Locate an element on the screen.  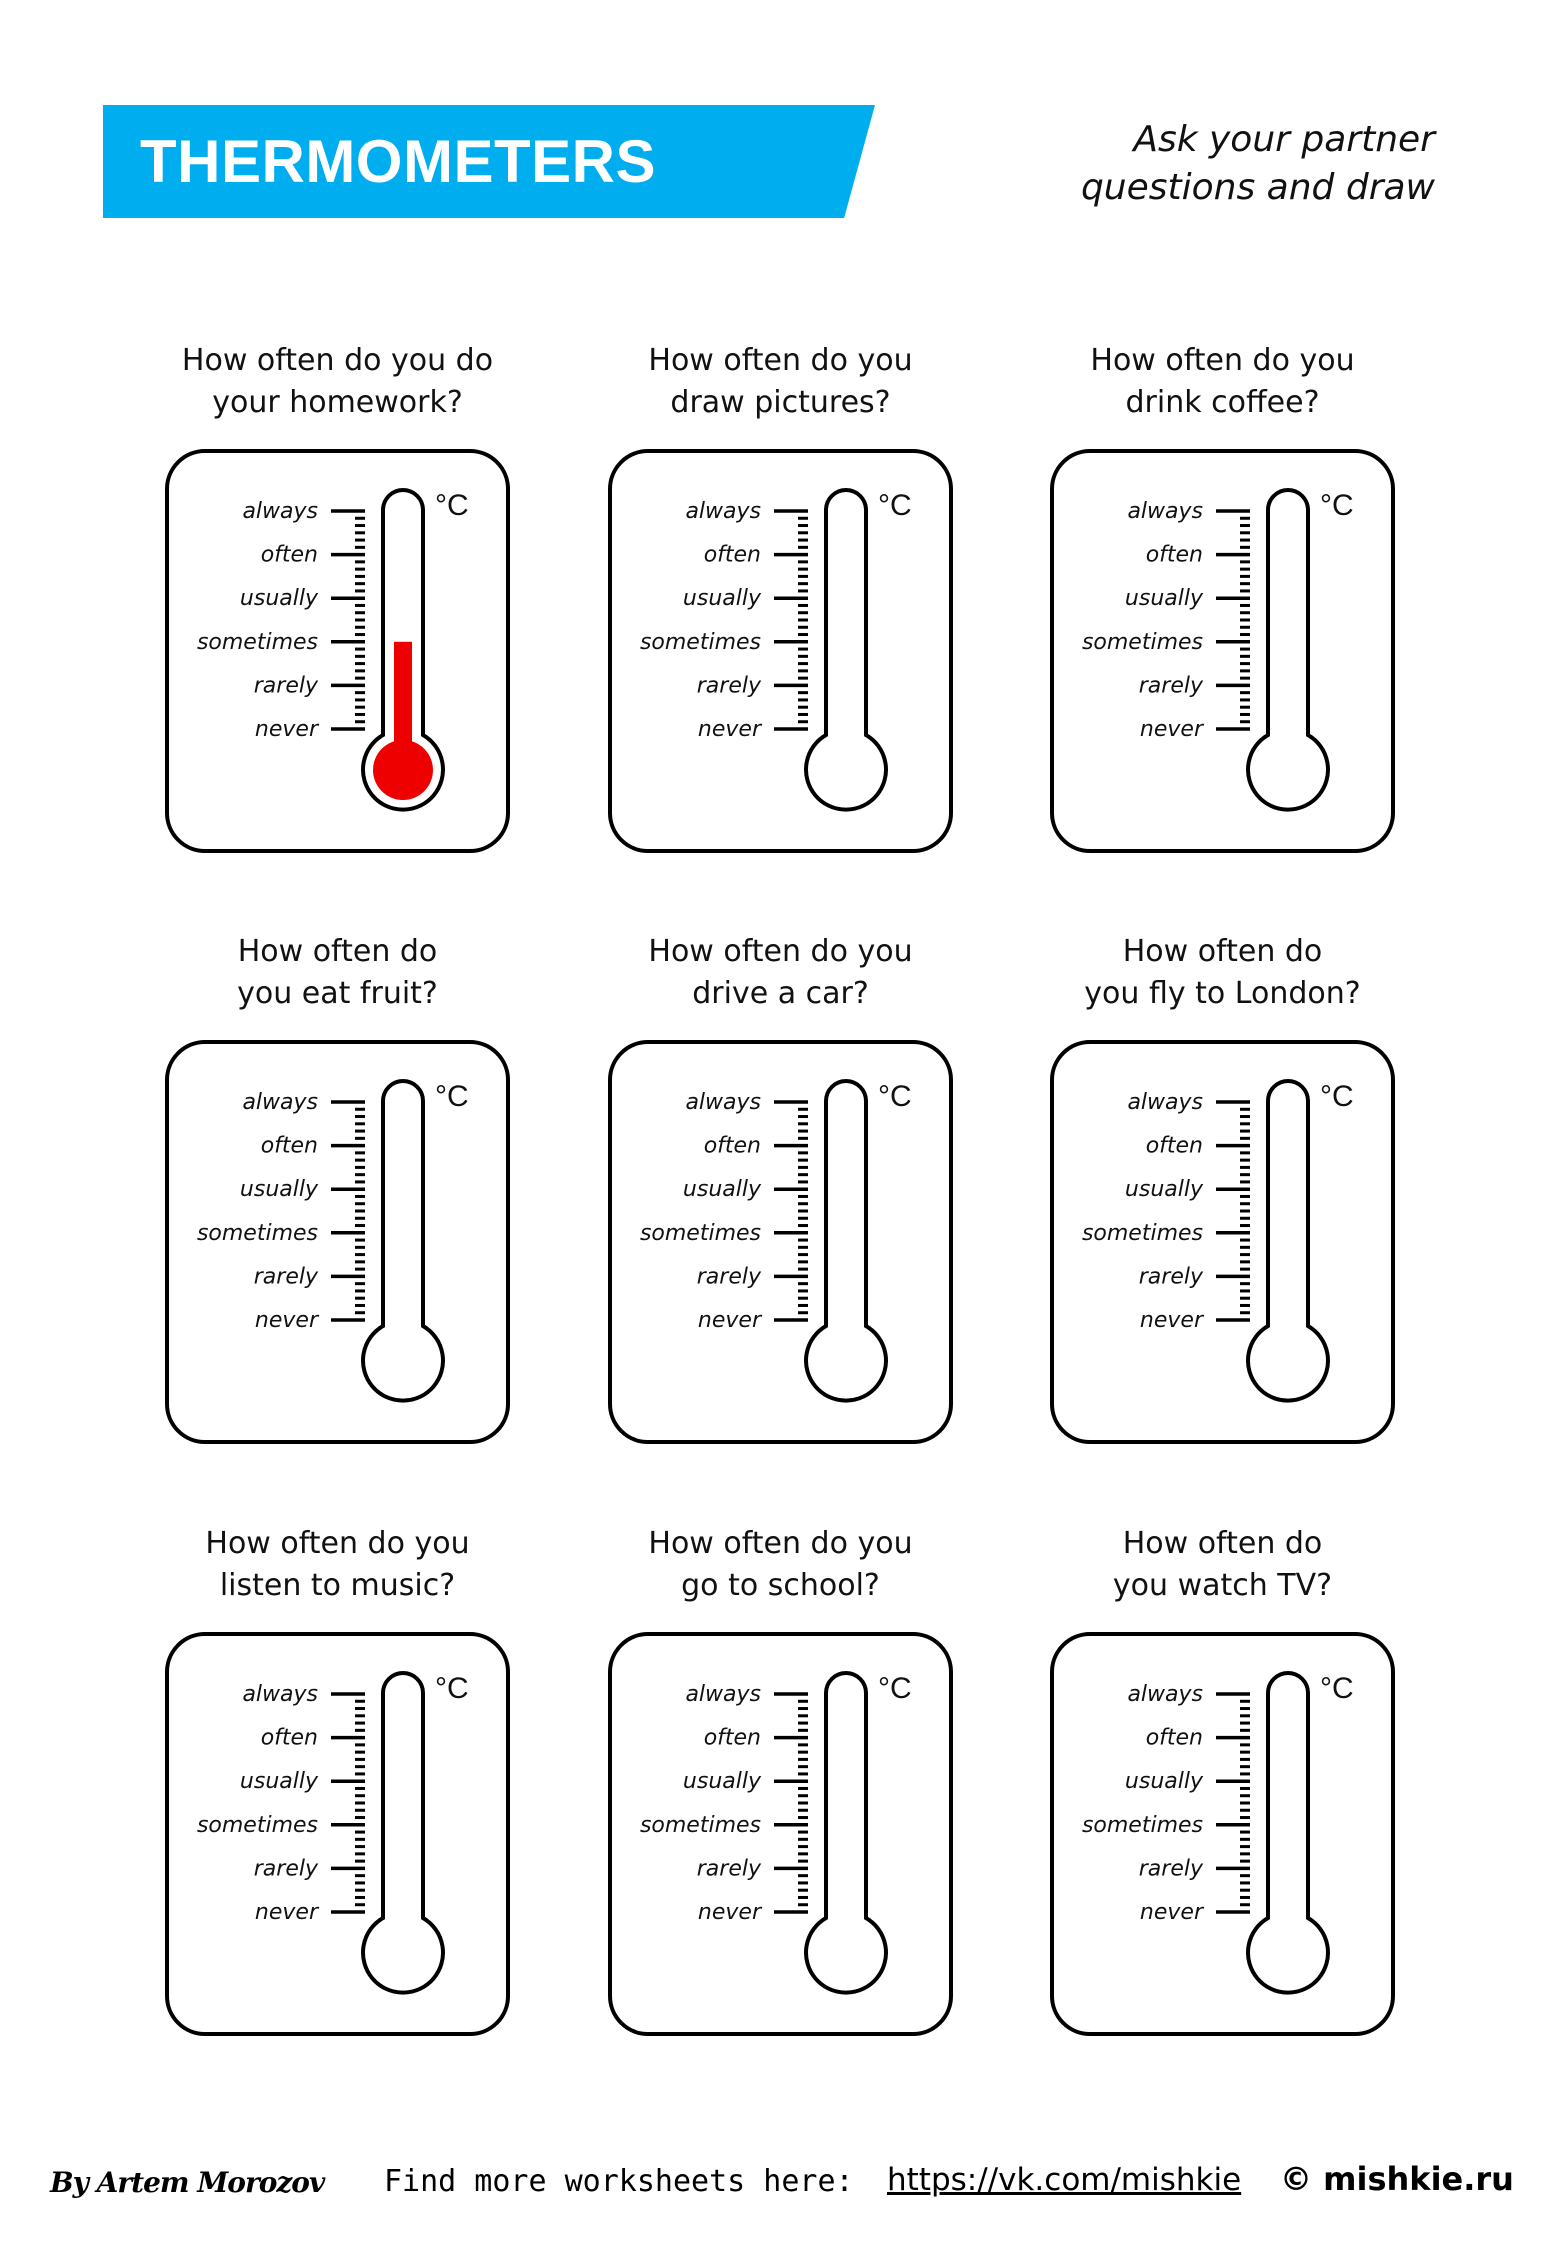
question-line-2: drink coffee? is located at coordinates (1222, 402).